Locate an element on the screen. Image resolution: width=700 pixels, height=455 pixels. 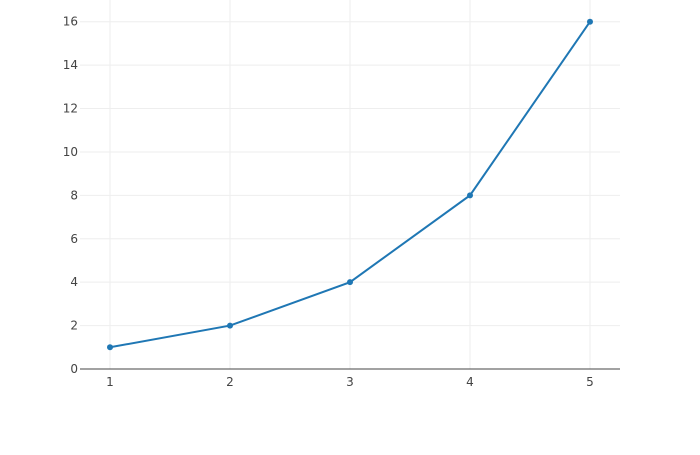
y-tick-label: 6 is located at coordinates (74, 239).